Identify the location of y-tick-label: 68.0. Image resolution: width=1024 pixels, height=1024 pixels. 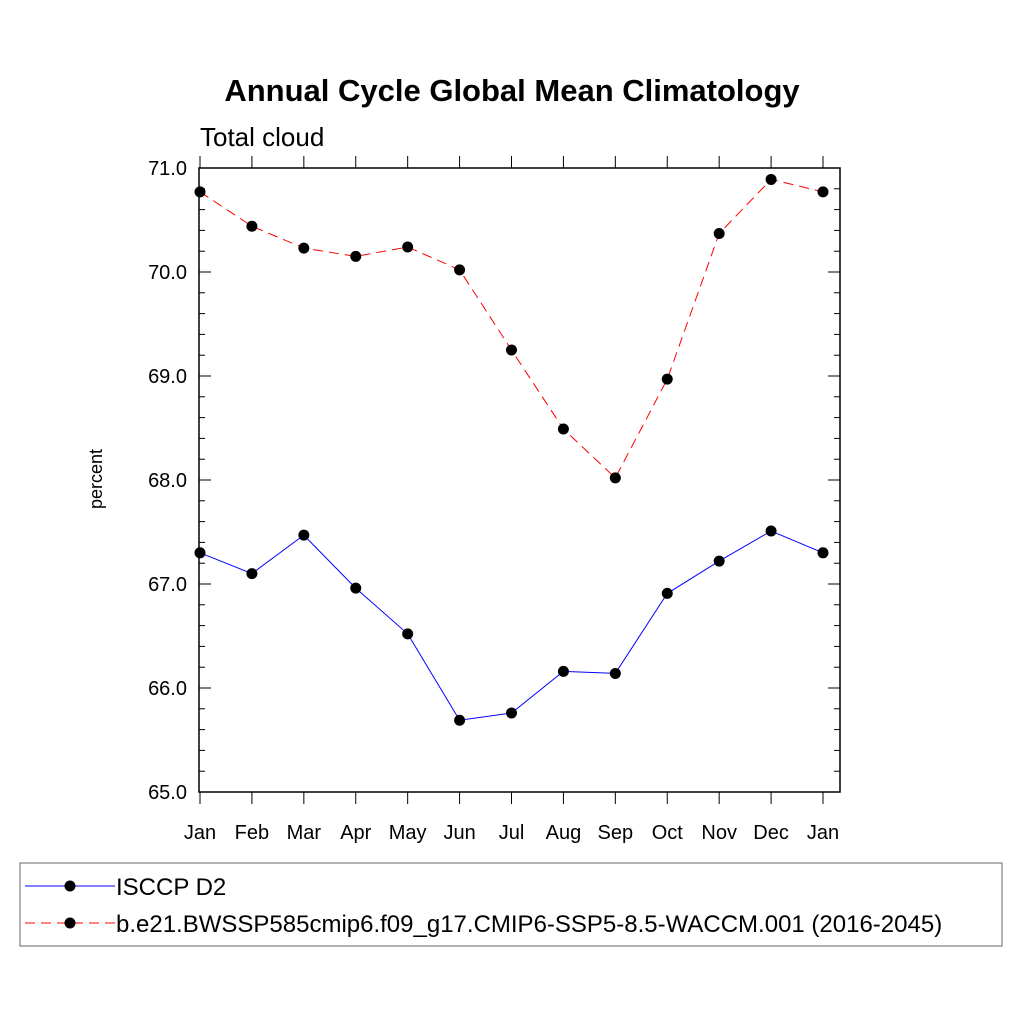
(167, 481).